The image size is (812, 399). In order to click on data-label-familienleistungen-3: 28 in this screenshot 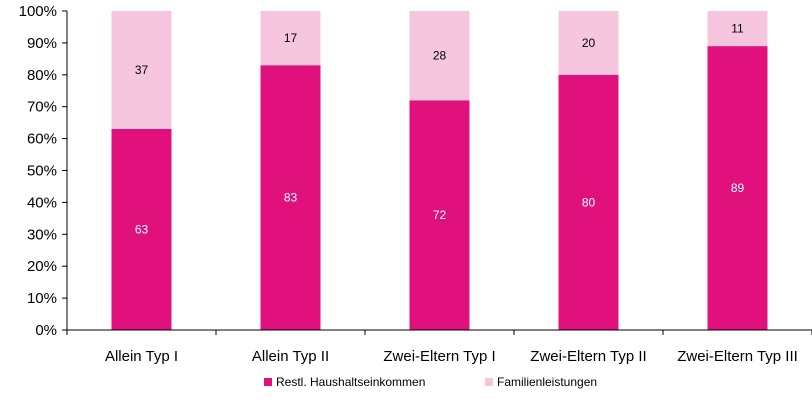, I will do `click(440, 56)`.